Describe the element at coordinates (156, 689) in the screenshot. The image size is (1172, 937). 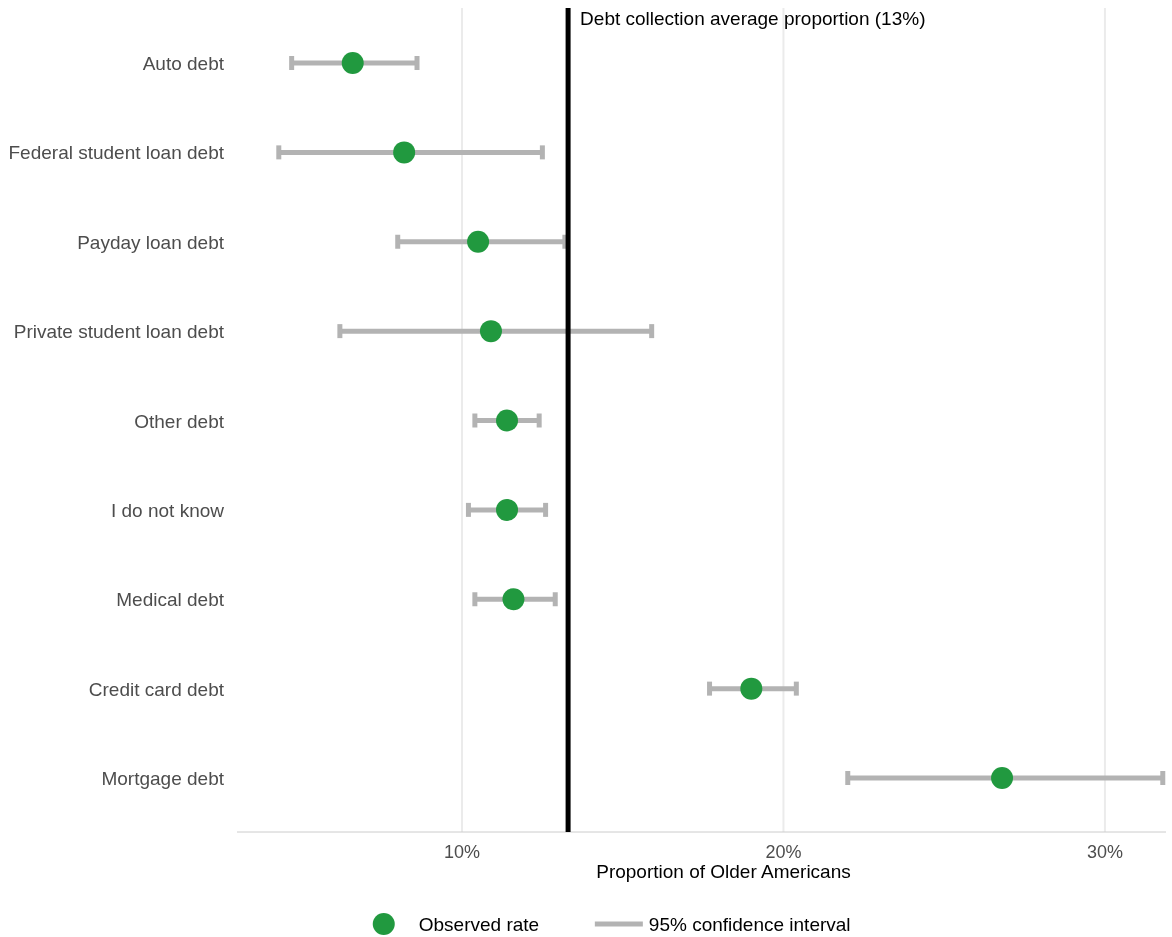
I see `y-tick-label: Credit card debt` at that location.